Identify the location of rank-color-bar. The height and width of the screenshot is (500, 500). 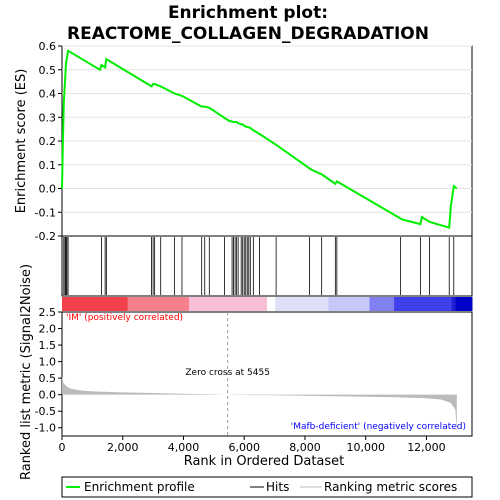
(267, 304).